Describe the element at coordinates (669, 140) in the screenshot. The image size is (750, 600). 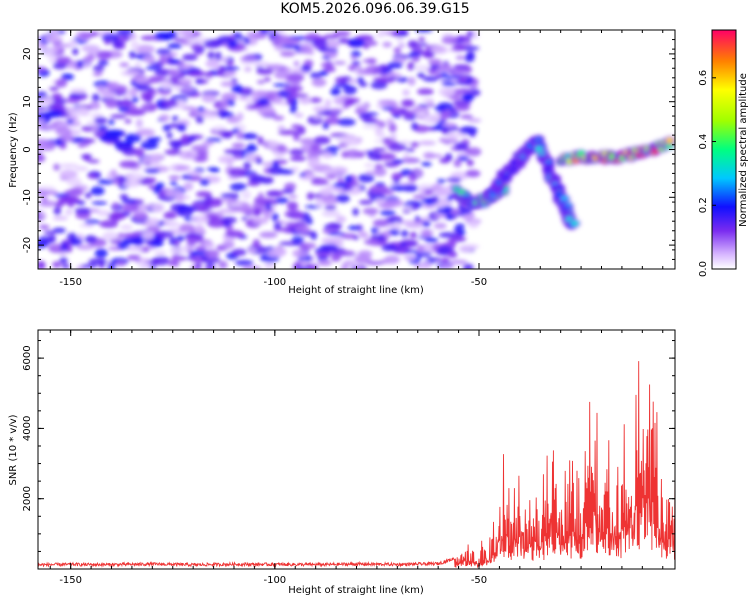
I see `trace-core` at that location.